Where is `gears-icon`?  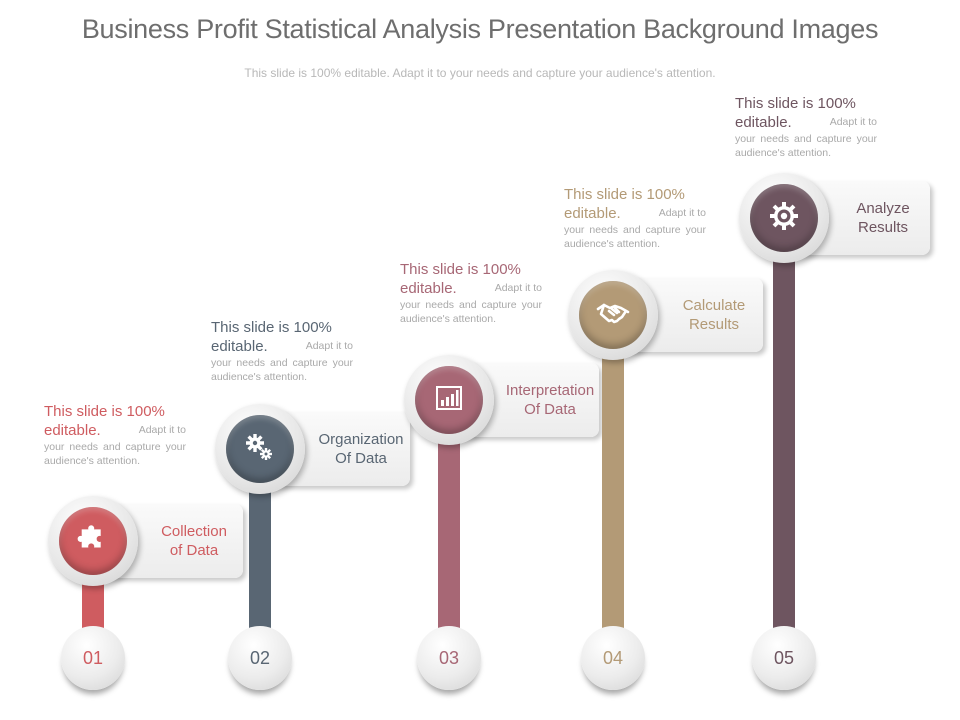
gears-icon is located at coordinates (260, 449).